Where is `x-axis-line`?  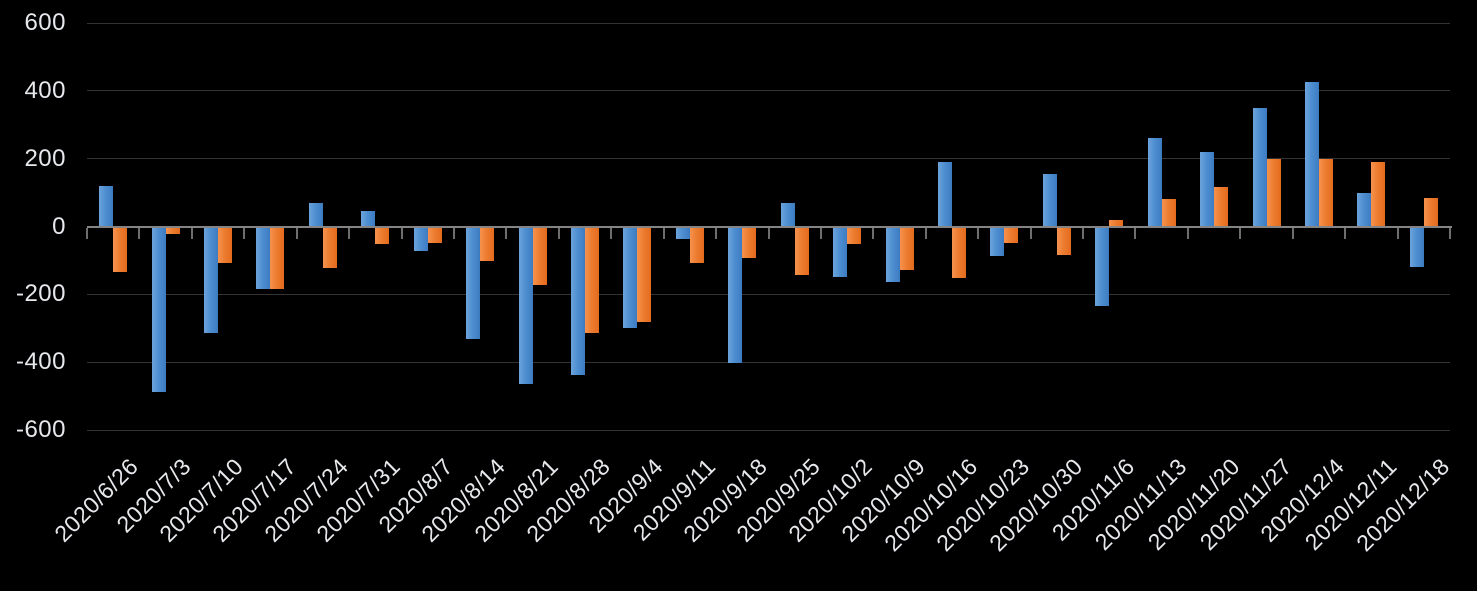 x-axis-line is located at coordinates (769, 226).